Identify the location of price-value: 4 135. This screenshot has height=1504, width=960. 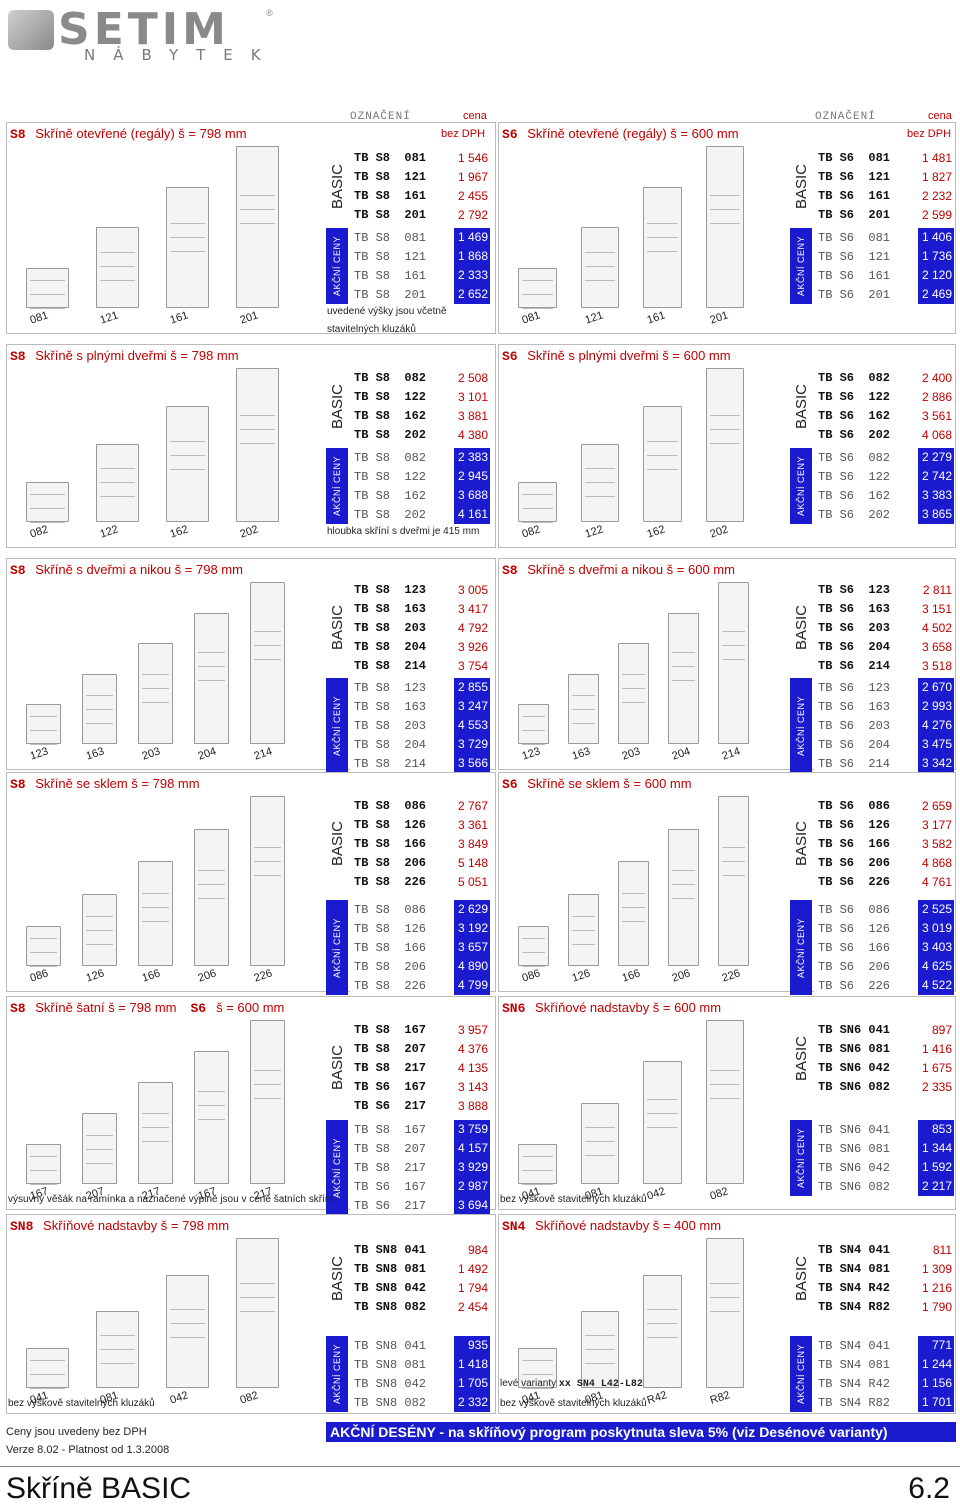
(472, 1067).